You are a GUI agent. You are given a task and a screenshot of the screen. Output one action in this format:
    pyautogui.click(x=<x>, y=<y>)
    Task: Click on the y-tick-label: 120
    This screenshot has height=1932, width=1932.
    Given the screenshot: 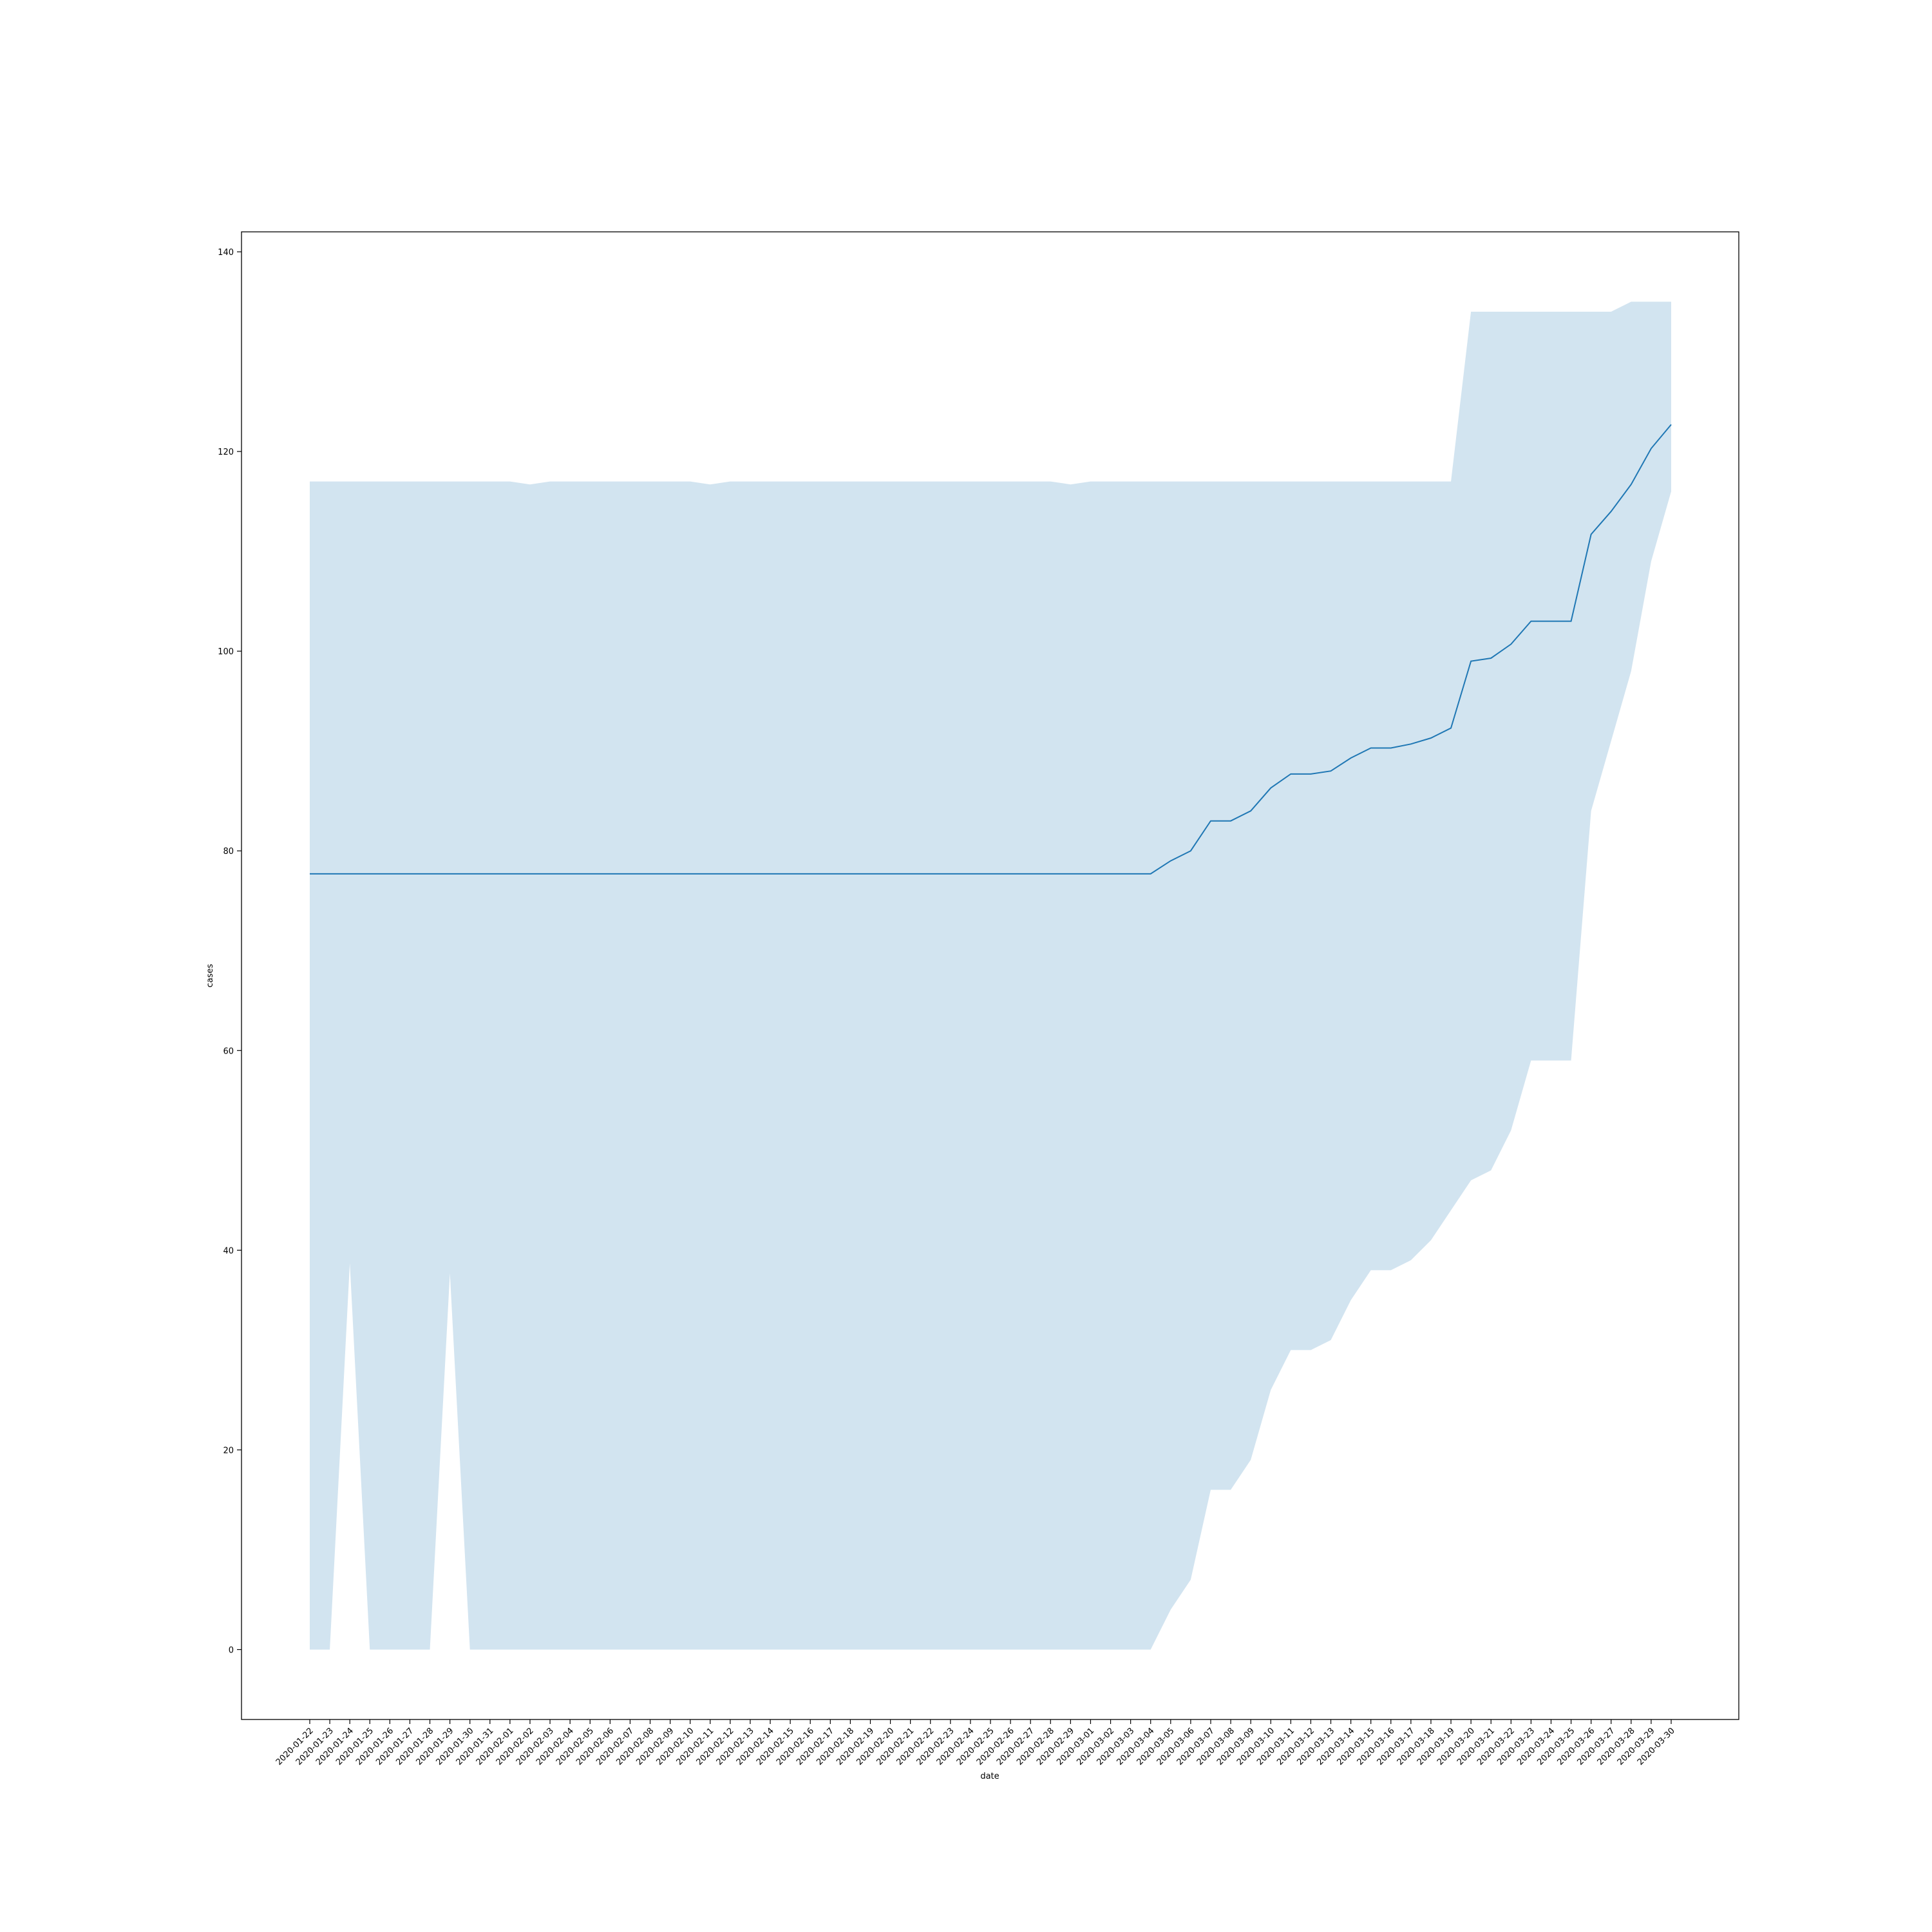 What is the action you would take?
    pyautogui.click(x=226, y=452)
    